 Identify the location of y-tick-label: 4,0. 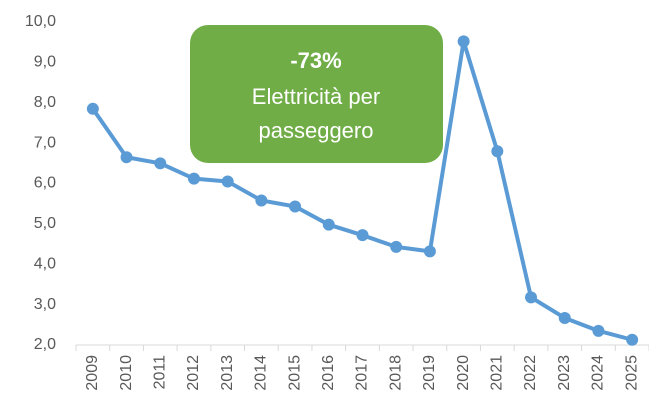
(45, 263).